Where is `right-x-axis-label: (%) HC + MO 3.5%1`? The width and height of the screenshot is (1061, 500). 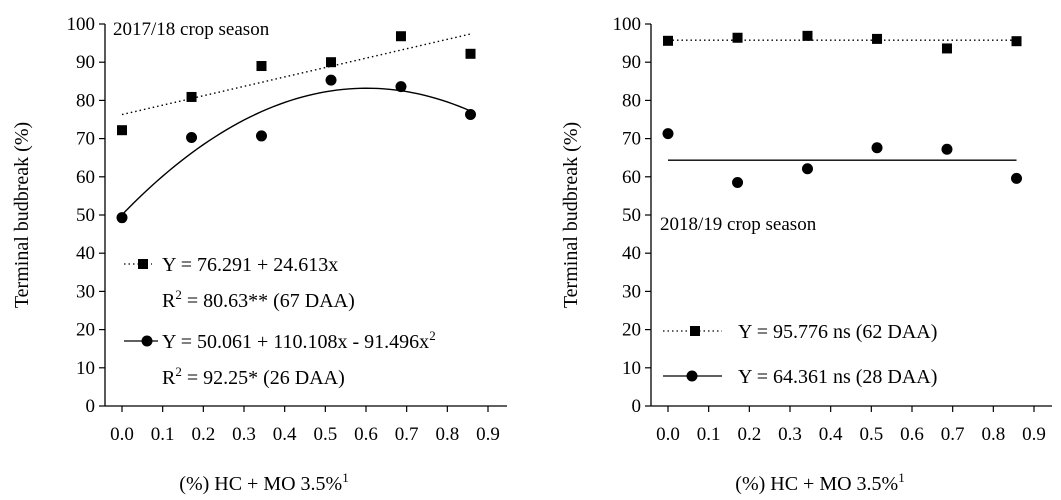
right-x-axis-label: (%) HC + MO 3.5%1 is located at coordinates (819, 482).